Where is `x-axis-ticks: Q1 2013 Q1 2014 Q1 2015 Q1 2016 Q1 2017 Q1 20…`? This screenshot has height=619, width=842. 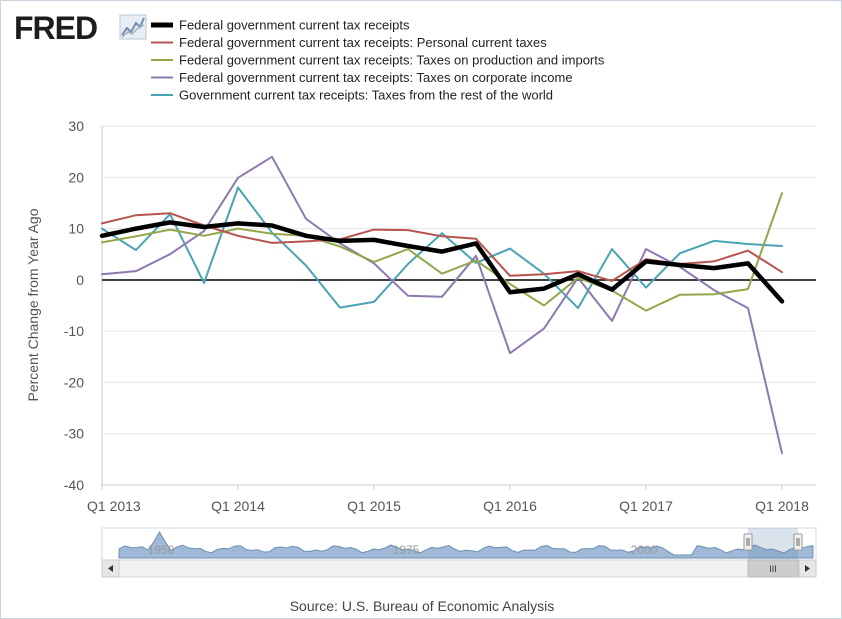
x-axis-ticks: Q1 2013 Q1 2014 Q1 2015 Q1 2016 Q1 2017 Q1 20… is located at coordinates (448, 499).